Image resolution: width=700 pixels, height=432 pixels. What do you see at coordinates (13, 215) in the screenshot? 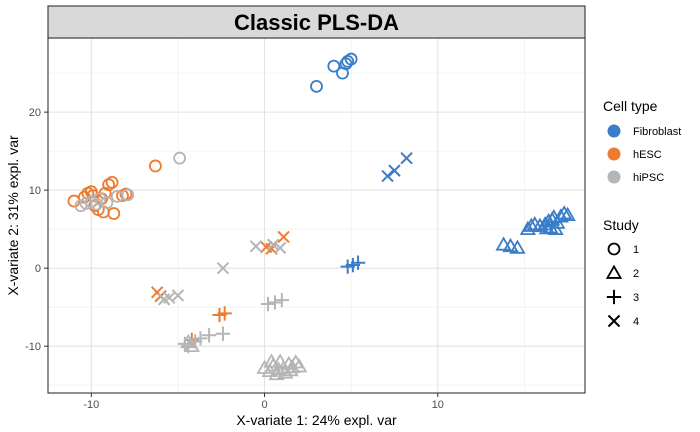
I see `y-axis-title: X-variate 2: 31% expl. var` at bounding box center [13, 215].